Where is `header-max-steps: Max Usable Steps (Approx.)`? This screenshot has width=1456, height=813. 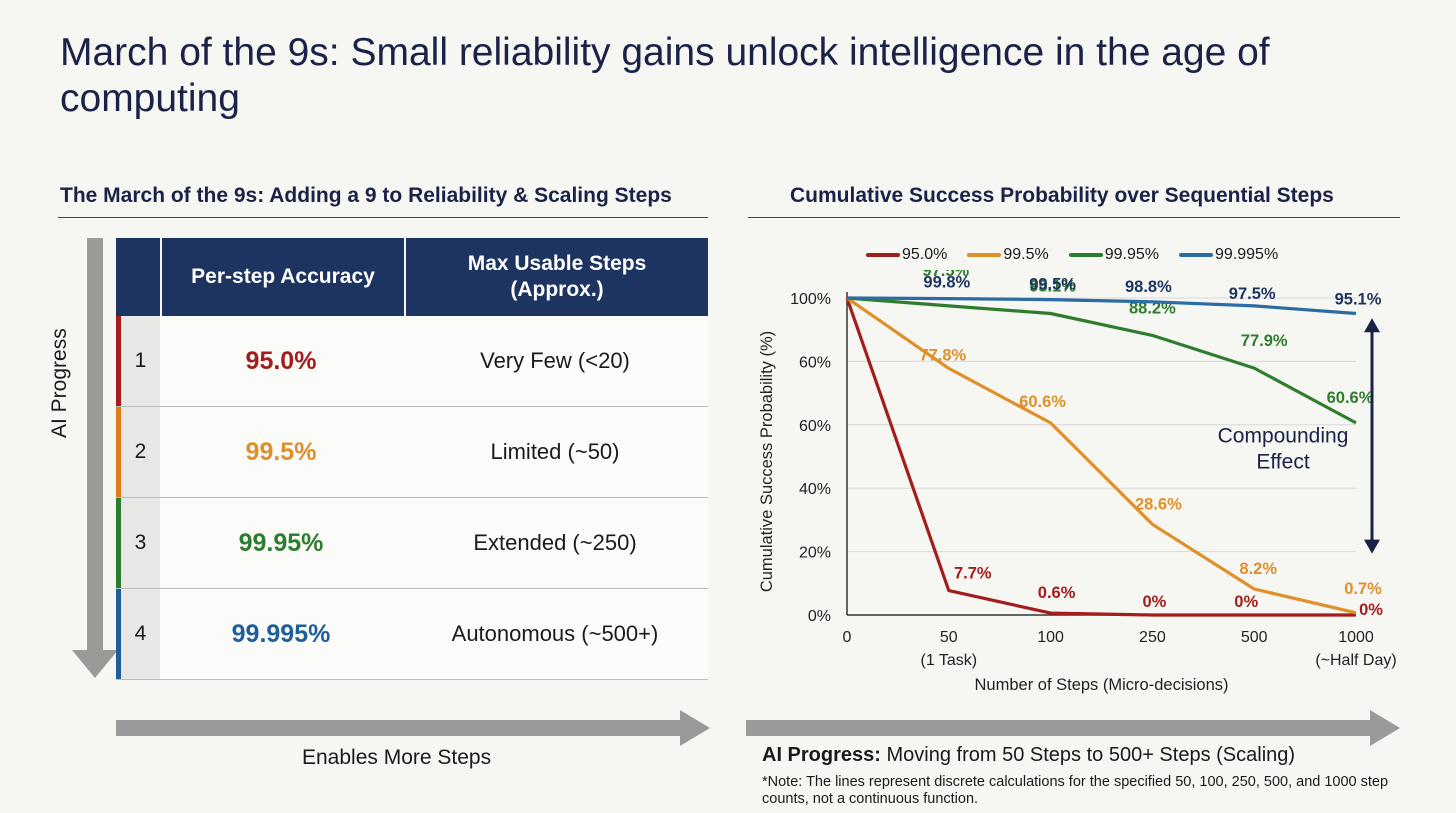 header-max-steps: Max Usable Steps (Approx.) is located at coordinates (557, 277).